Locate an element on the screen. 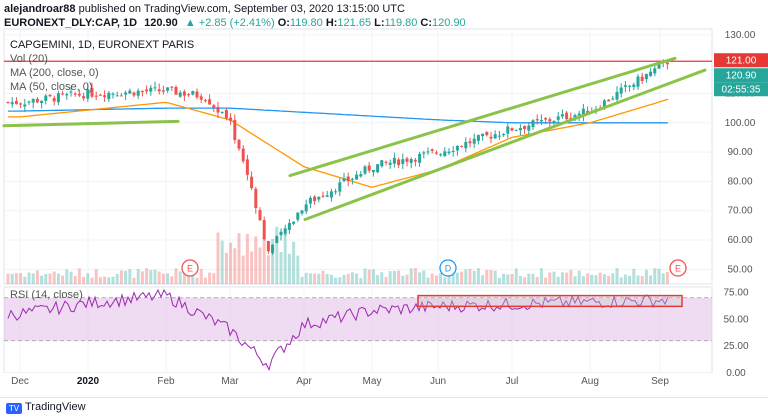  legend-vol: Vol (20) is located at coordinates (29, 59).